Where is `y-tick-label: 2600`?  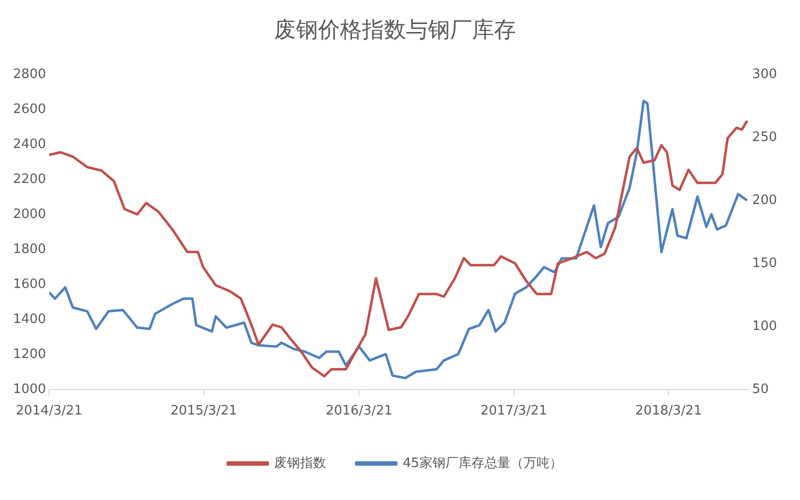 y-tick-label: 2600 is located at coordinates (29, 109).